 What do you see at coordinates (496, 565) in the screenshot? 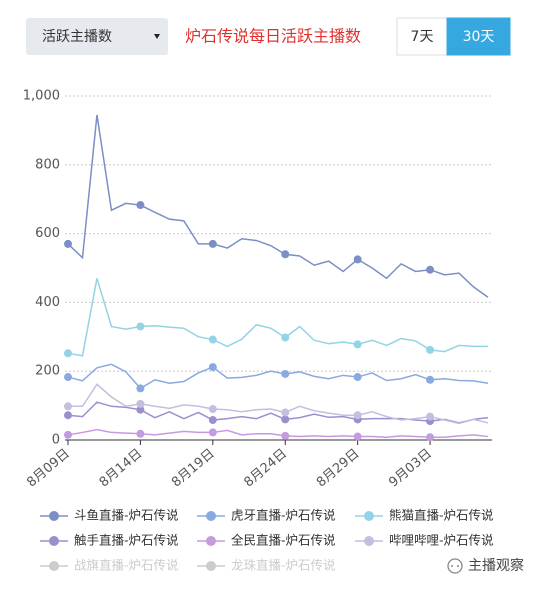
I see `watermark: 主播观察` at bounding box center [496, 565].